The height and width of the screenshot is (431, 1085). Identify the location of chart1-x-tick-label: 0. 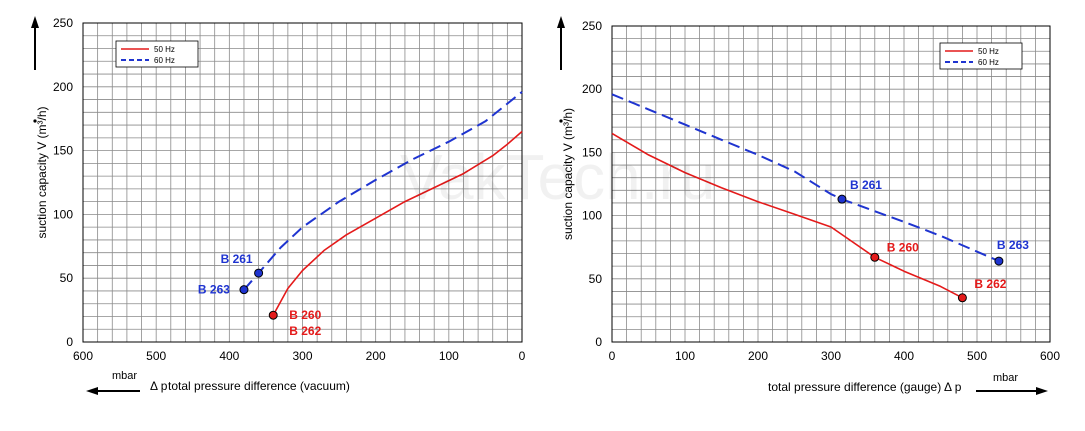
(522, 356).